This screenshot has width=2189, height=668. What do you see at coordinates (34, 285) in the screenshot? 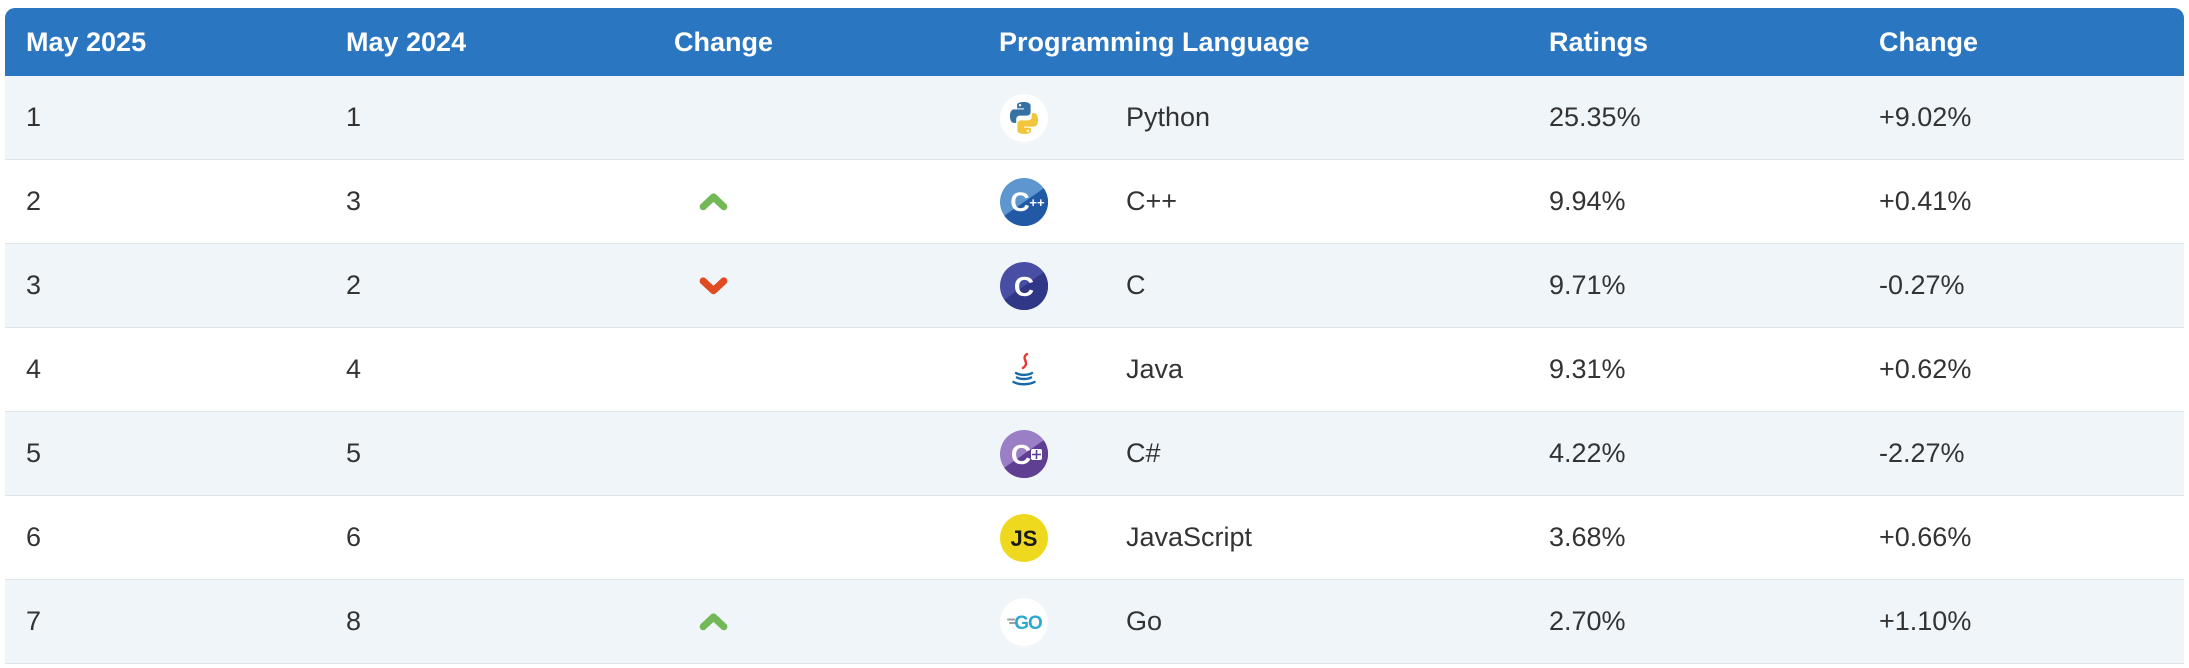
I see `rank-may-2025: 3` at bounding box center [34, 285].